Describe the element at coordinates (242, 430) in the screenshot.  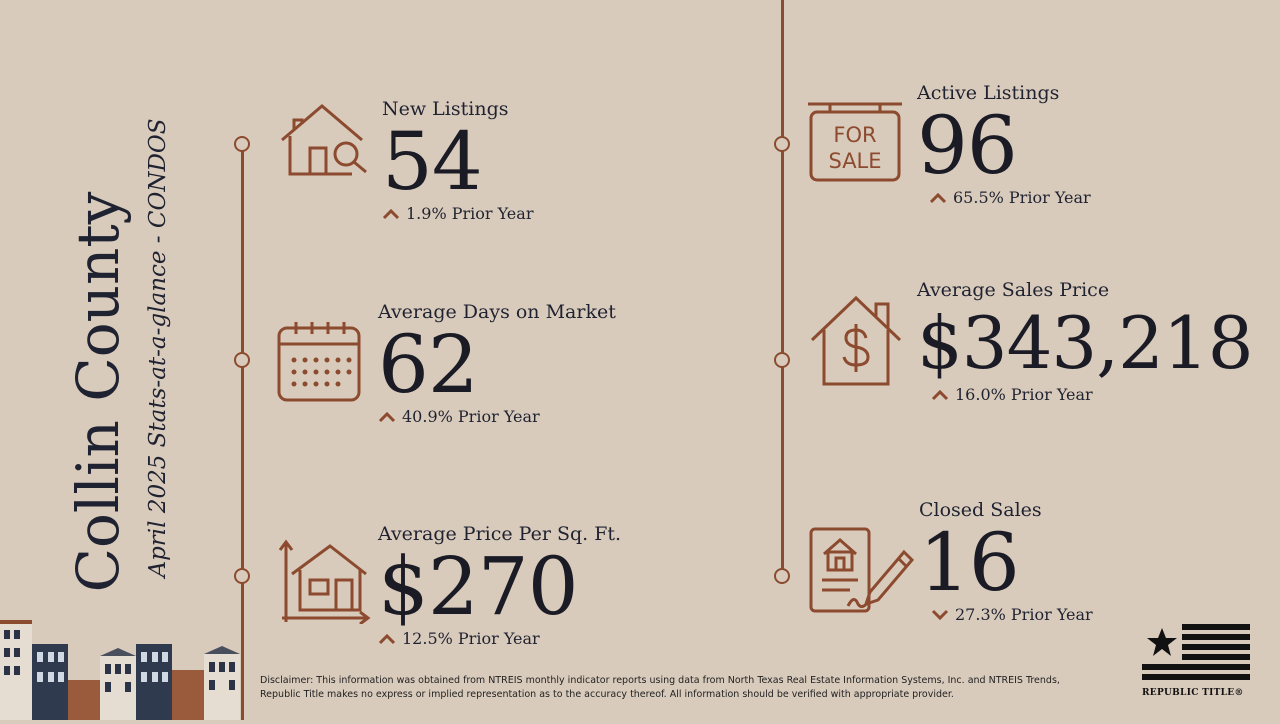
I see `left-timeline` at that location.